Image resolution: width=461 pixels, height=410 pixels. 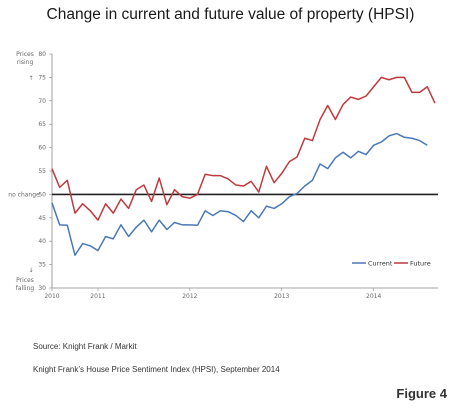 I want to click on legend: Current Future, so click(x=391, y=263).